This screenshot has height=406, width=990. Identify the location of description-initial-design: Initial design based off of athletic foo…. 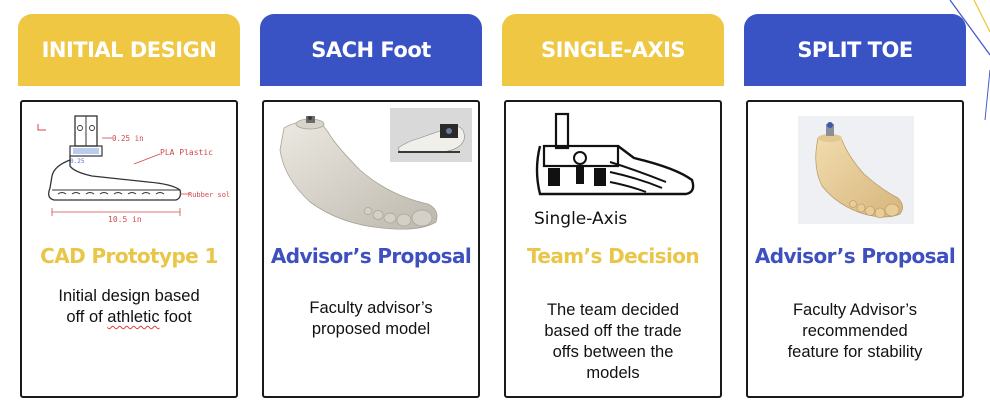
(129, 307).